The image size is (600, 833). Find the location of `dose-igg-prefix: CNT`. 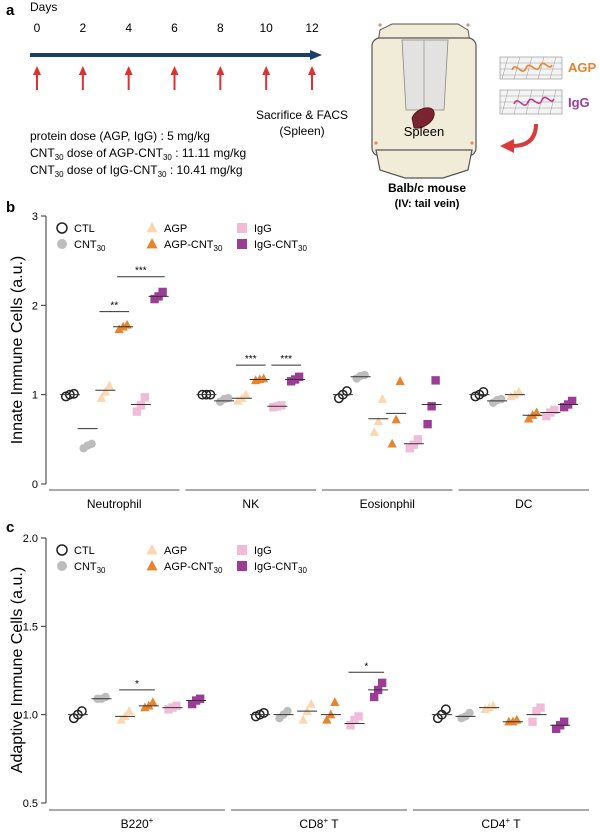

dose-igg-prefix: CNT is located at coordinates (42, 170).